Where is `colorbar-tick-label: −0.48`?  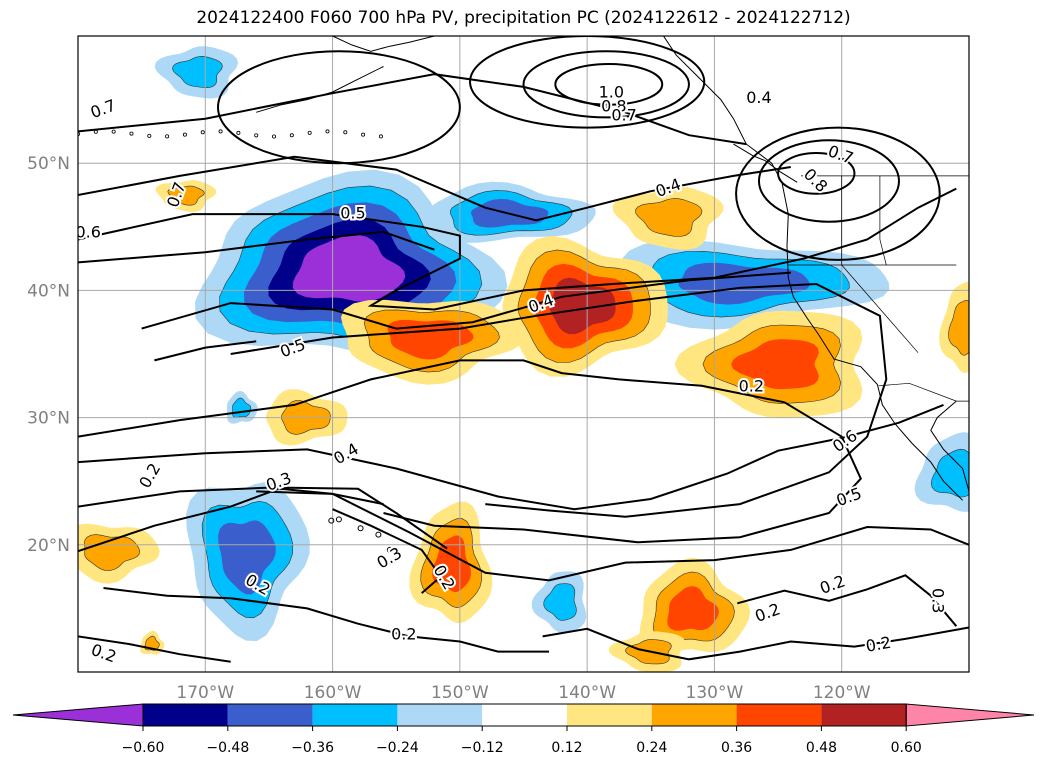
colorbar-tick-label: −0.48 is located at coordinates (227, 748).